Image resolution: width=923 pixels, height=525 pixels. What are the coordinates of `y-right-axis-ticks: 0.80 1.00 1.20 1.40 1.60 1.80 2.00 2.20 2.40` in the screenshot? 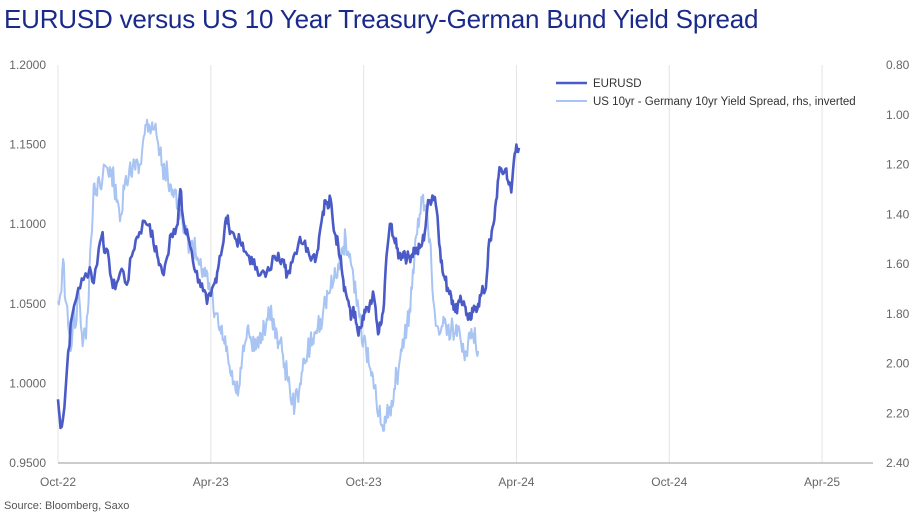 It's located at (898, 264).